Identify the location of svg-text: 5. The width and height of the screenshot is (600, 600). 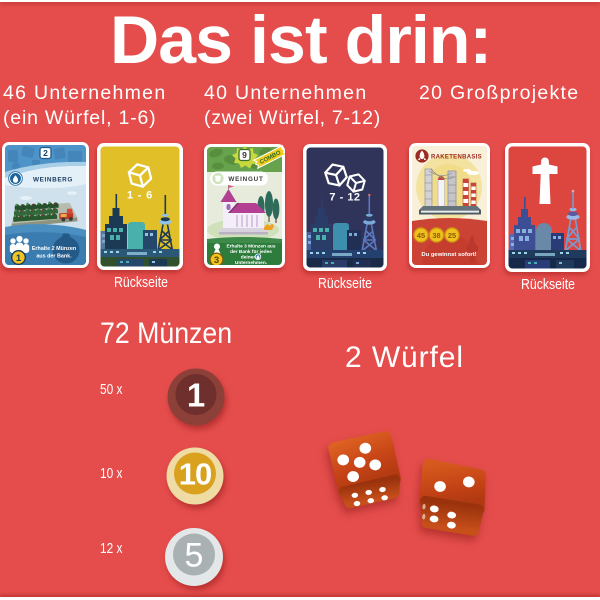
(194, 556).